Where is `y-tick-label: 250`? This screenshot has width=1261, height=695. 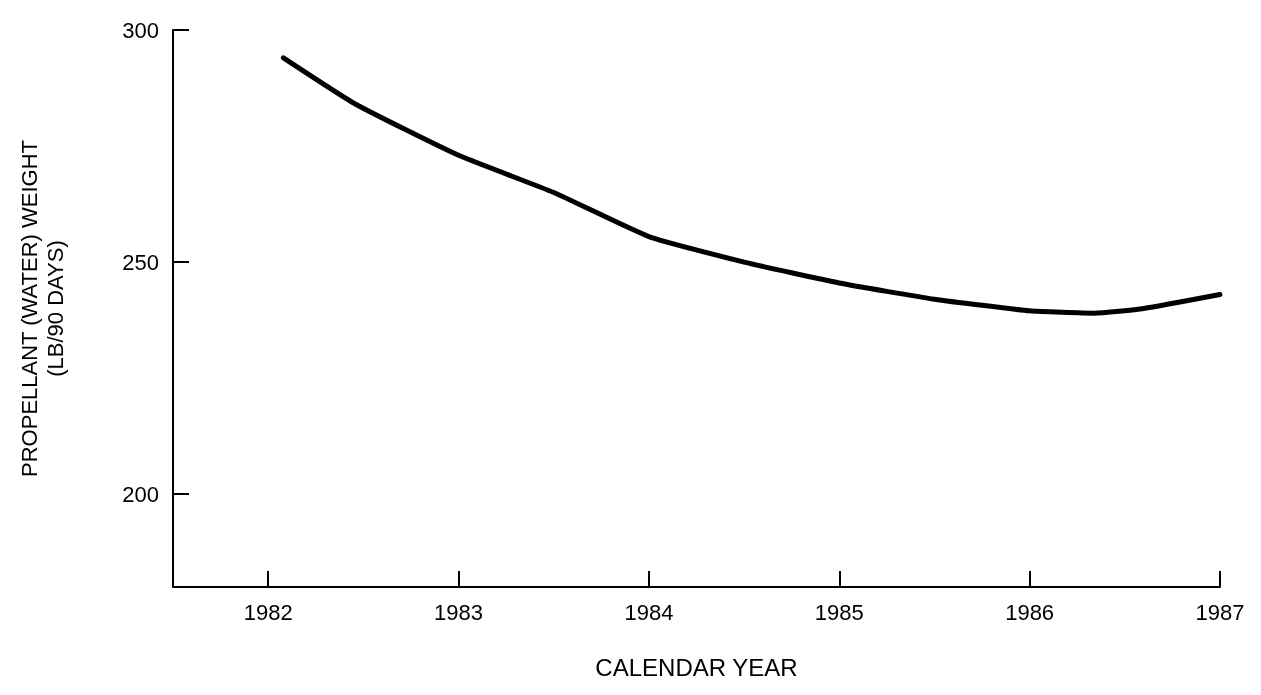
y-tick-label: 250 is located at coordinates (140, 262).